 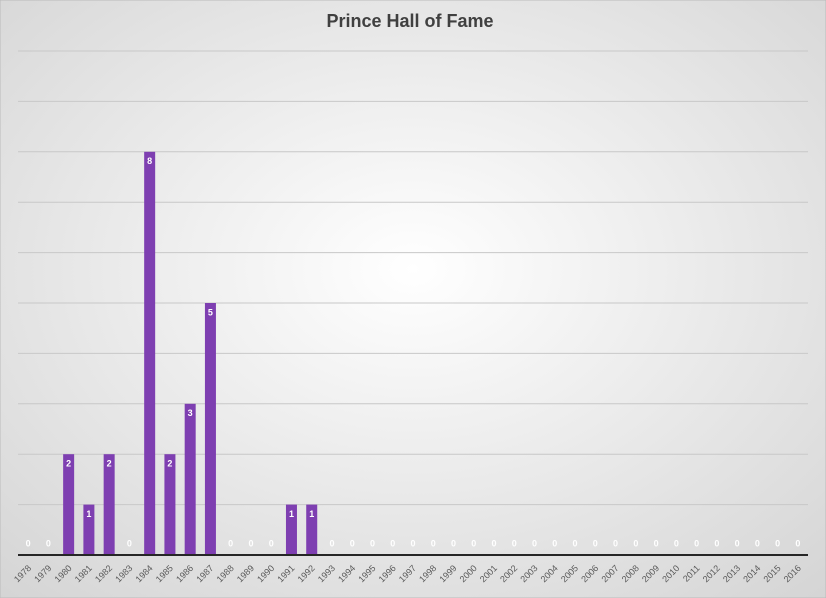 I want to click on data-label: 3, so click(x=190, y=413).